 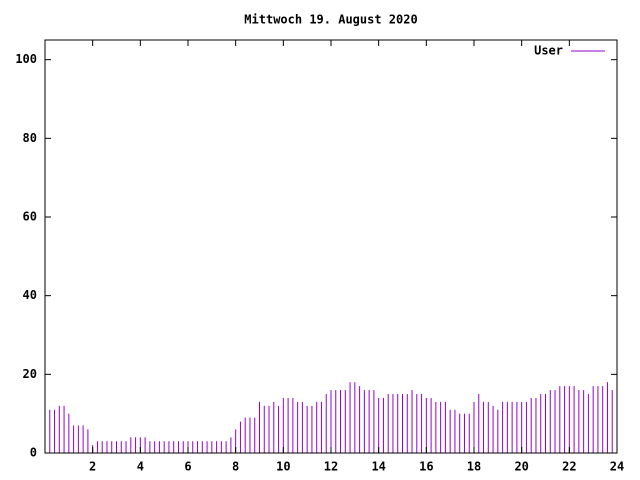 What do you see at coordinates (330, 20) in the screenshot?
I see `chart-title: Mittwoch 19. August 2020` at bounding box center [330, 20].